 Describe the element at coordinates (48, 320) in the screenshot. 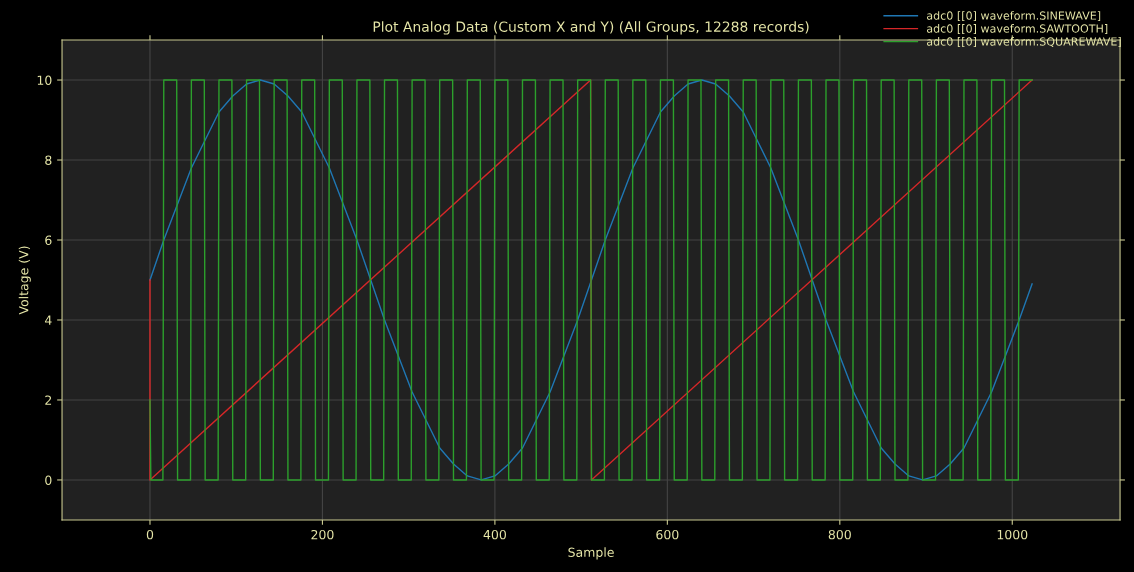

I see `y-tick-label: 4` at that location.